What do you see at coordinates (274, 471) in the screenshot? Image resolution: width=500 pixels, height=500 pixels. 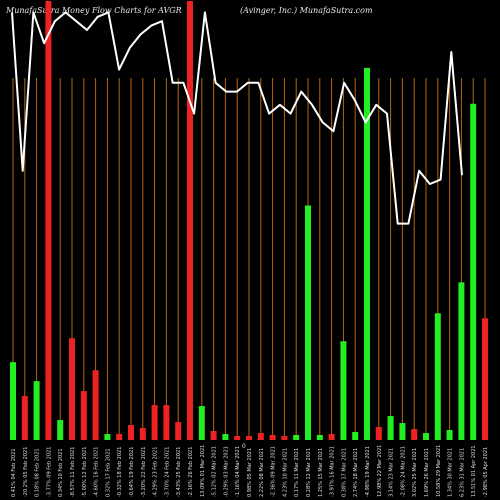 I see `x-tick-label: -2.36% 09 Mar 2021` at bounding box center [274, 471].